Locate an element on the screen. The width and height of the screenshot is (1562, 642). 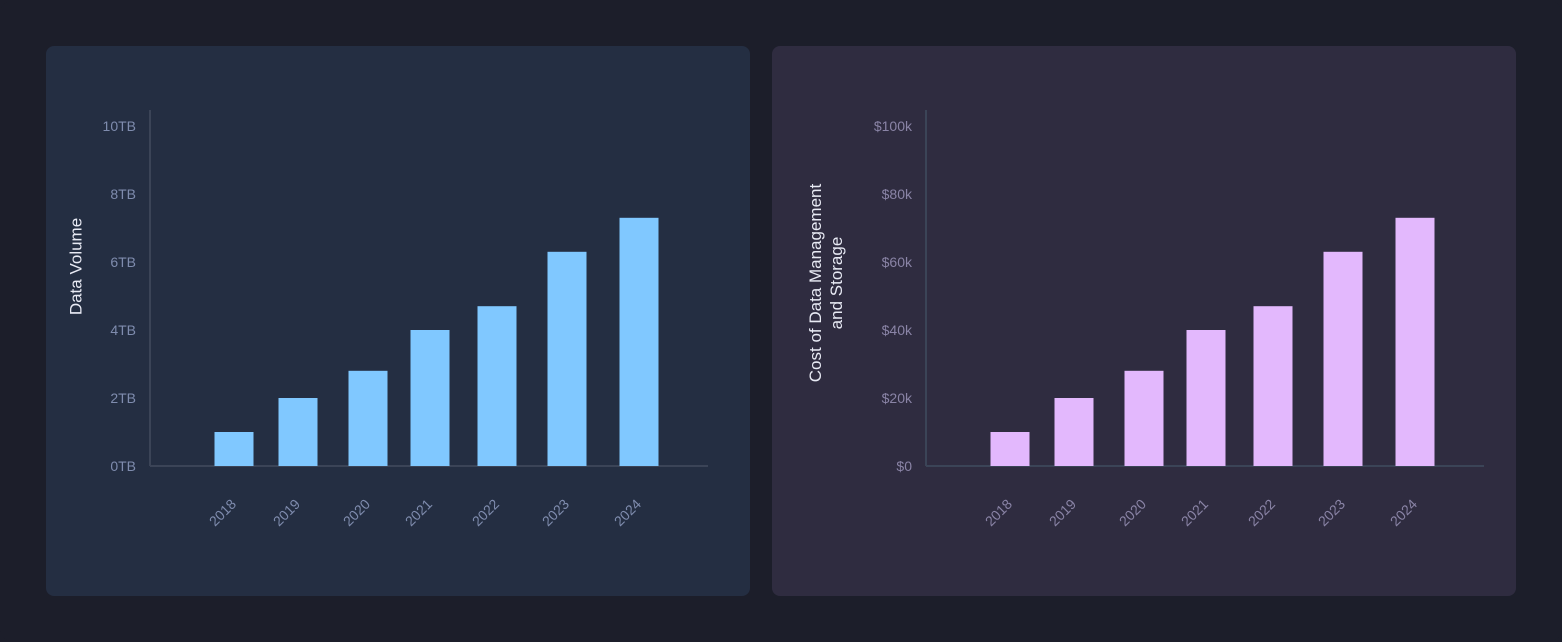
storage-cost-bar-2018 is located at coordinates (1010, 449).